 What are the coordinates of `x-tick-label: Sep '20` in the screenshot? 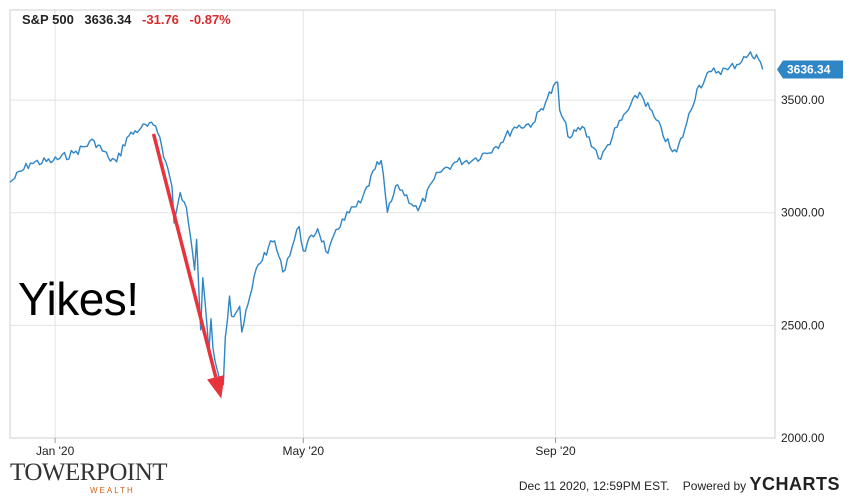 It's located at (555, 451).